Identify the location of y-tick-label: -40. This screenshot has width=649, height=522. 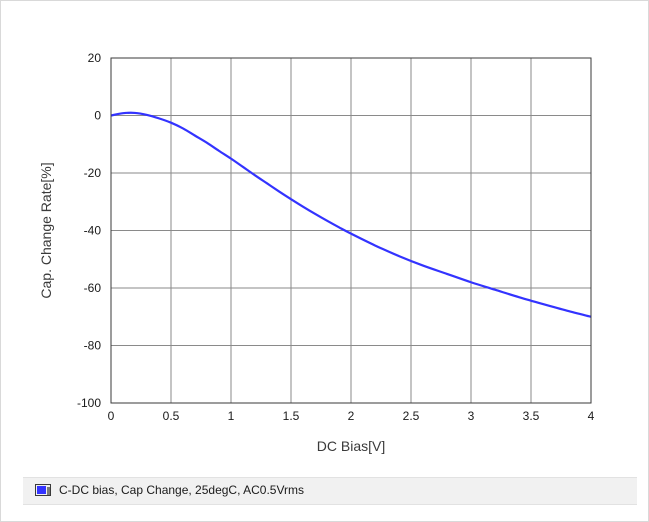
(93, 231).